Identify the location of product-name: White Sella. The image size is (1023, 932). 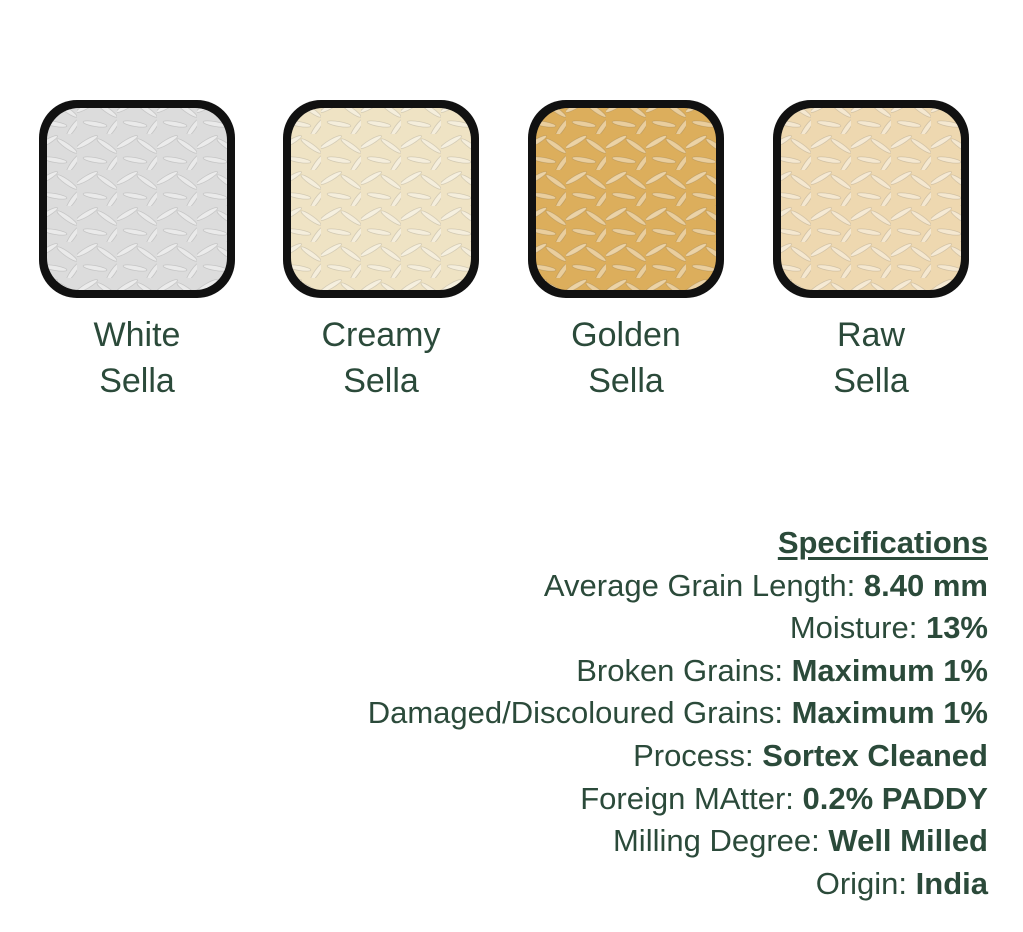
(137, 358).